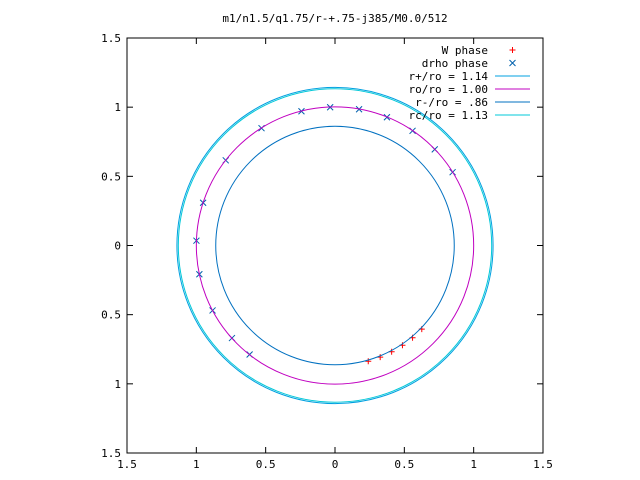 The width and height of the screenshot is (640, 480). Describe the element at coordinates (335, 464) in the screenshot. I see `x-tick-label: 0` at that location.